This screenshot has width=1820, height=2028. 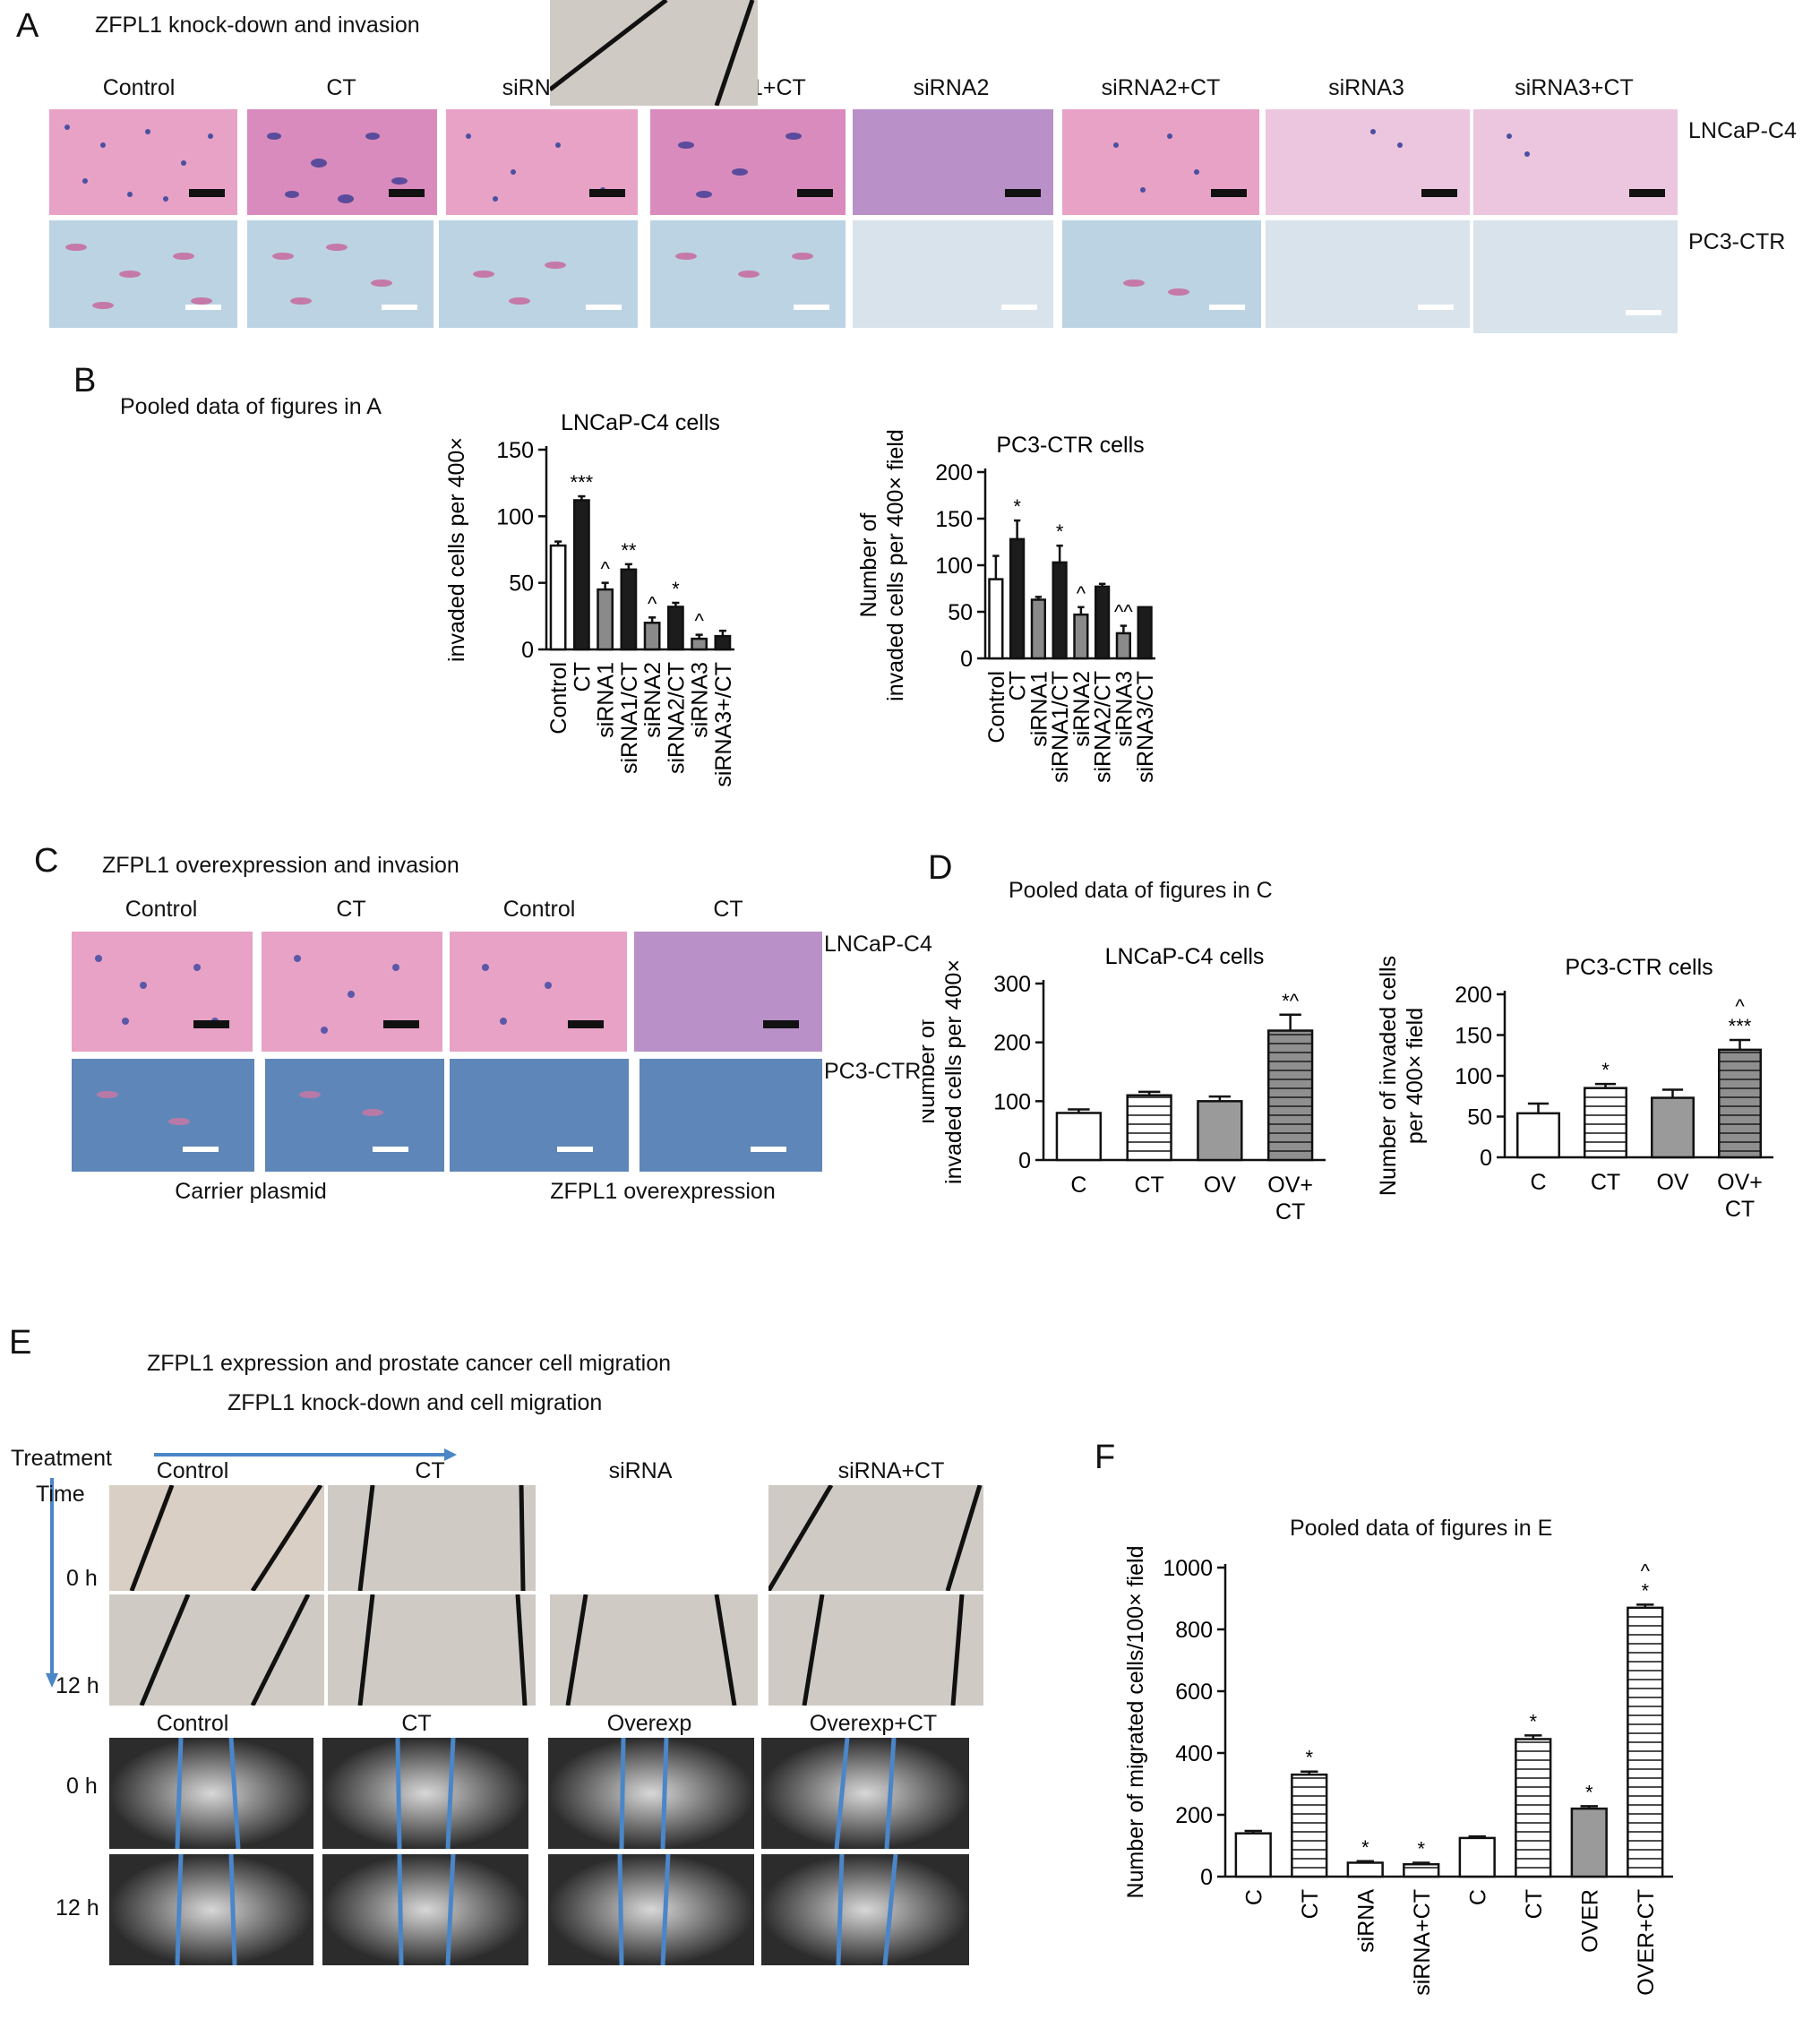 I want to click on row-label-e-top-12h: 12 h, so click(x=77, y=1685).